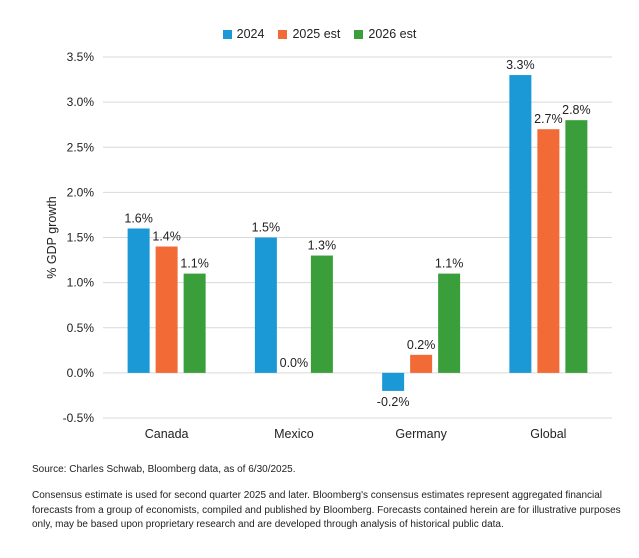 Image resolution: width=639 pixels, height=558 pixels. What do you see at coordinates (81, 57) in the screenshot?
I see `y-tick-label: 3.5%` at bounding box center [81, 57].